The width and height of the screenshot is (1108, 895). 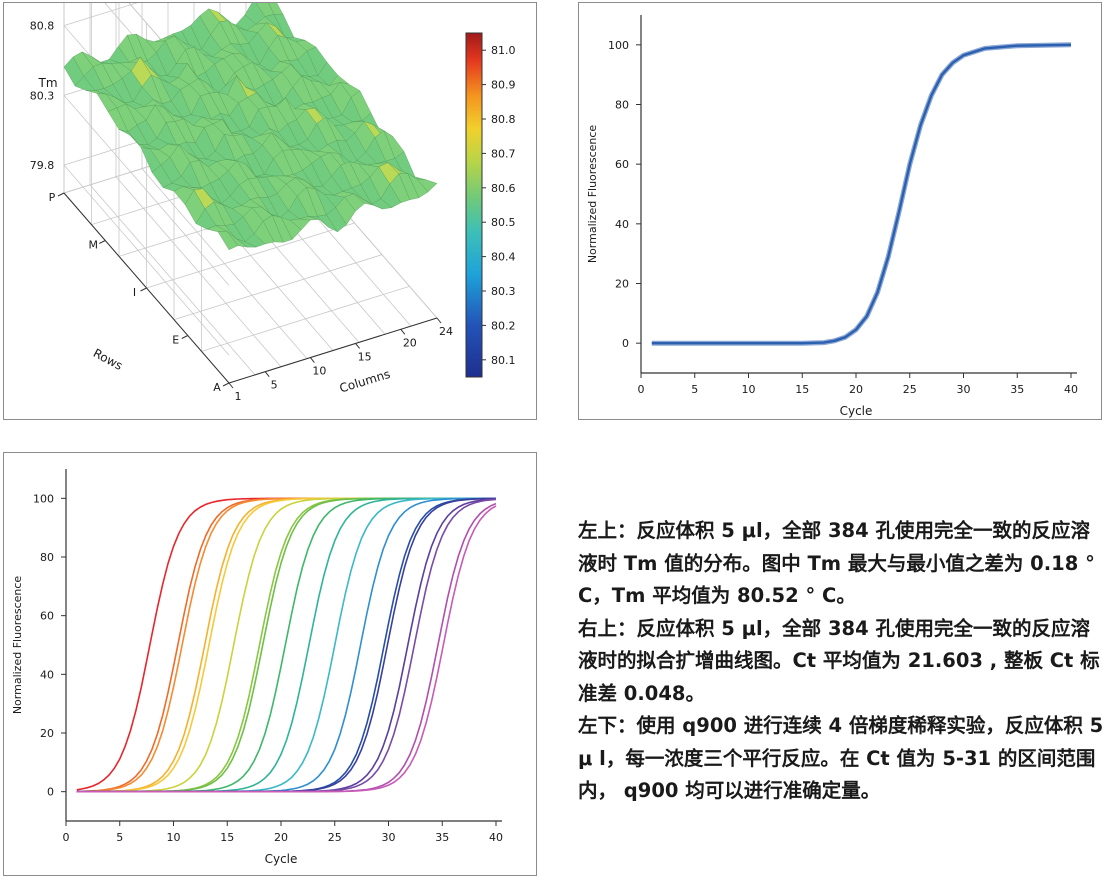 I want to click on tr-y-tick-label: 0, so click(x=625, y=343).